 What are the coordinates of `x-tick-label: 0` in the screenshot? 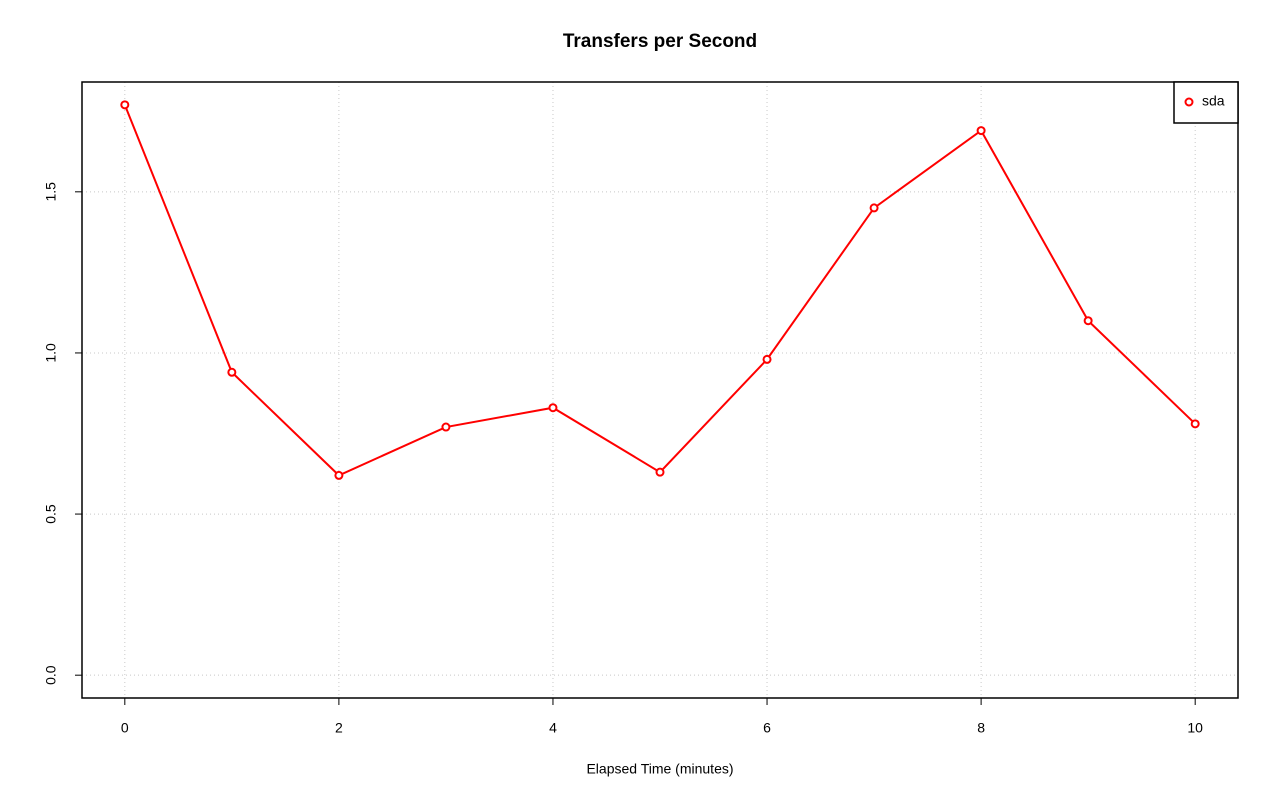 It's located at (125, 728).